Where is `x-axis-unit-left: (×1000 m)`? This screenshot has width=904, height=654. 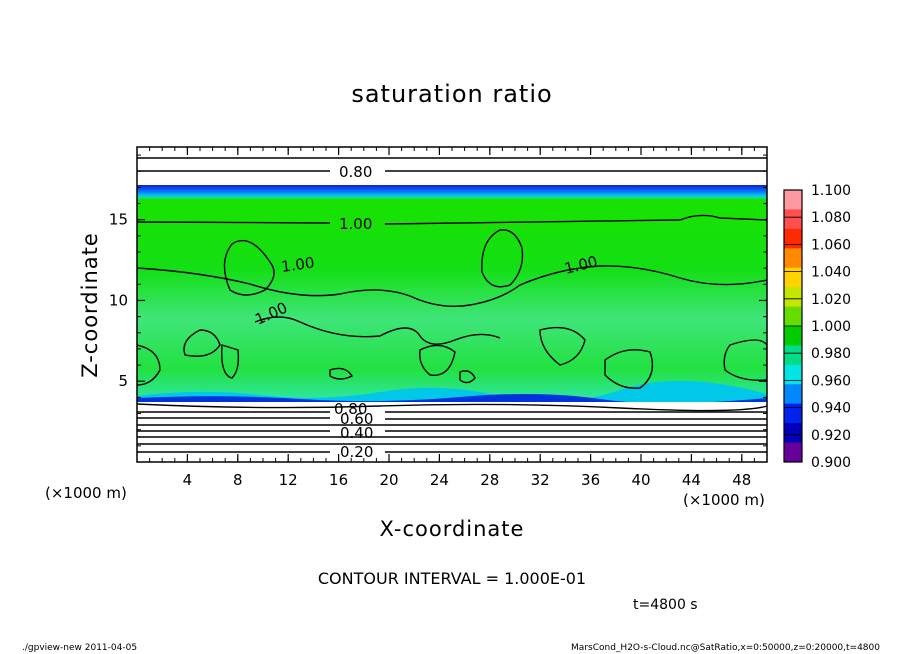
x-axis-unit-left: (×1000 m) is located at coordinates (86, 493).